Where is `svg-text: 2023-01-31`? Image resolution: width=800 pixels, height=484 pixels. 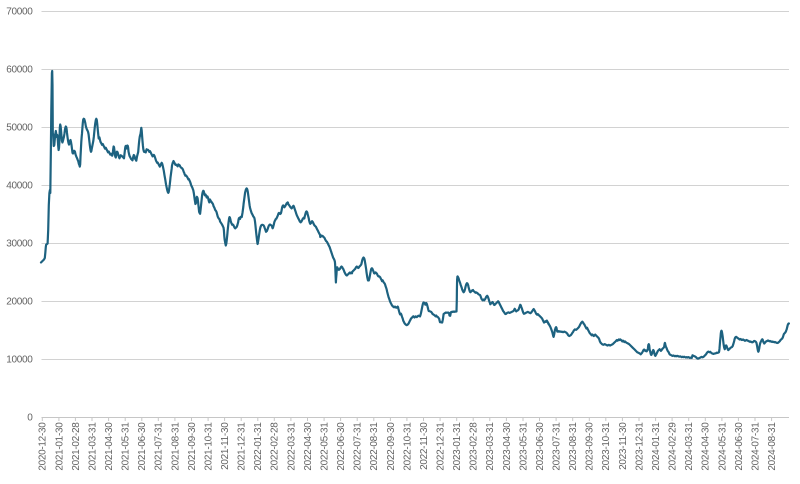 svg-text: 2023-01-31 is located at coordinates (457, 446).